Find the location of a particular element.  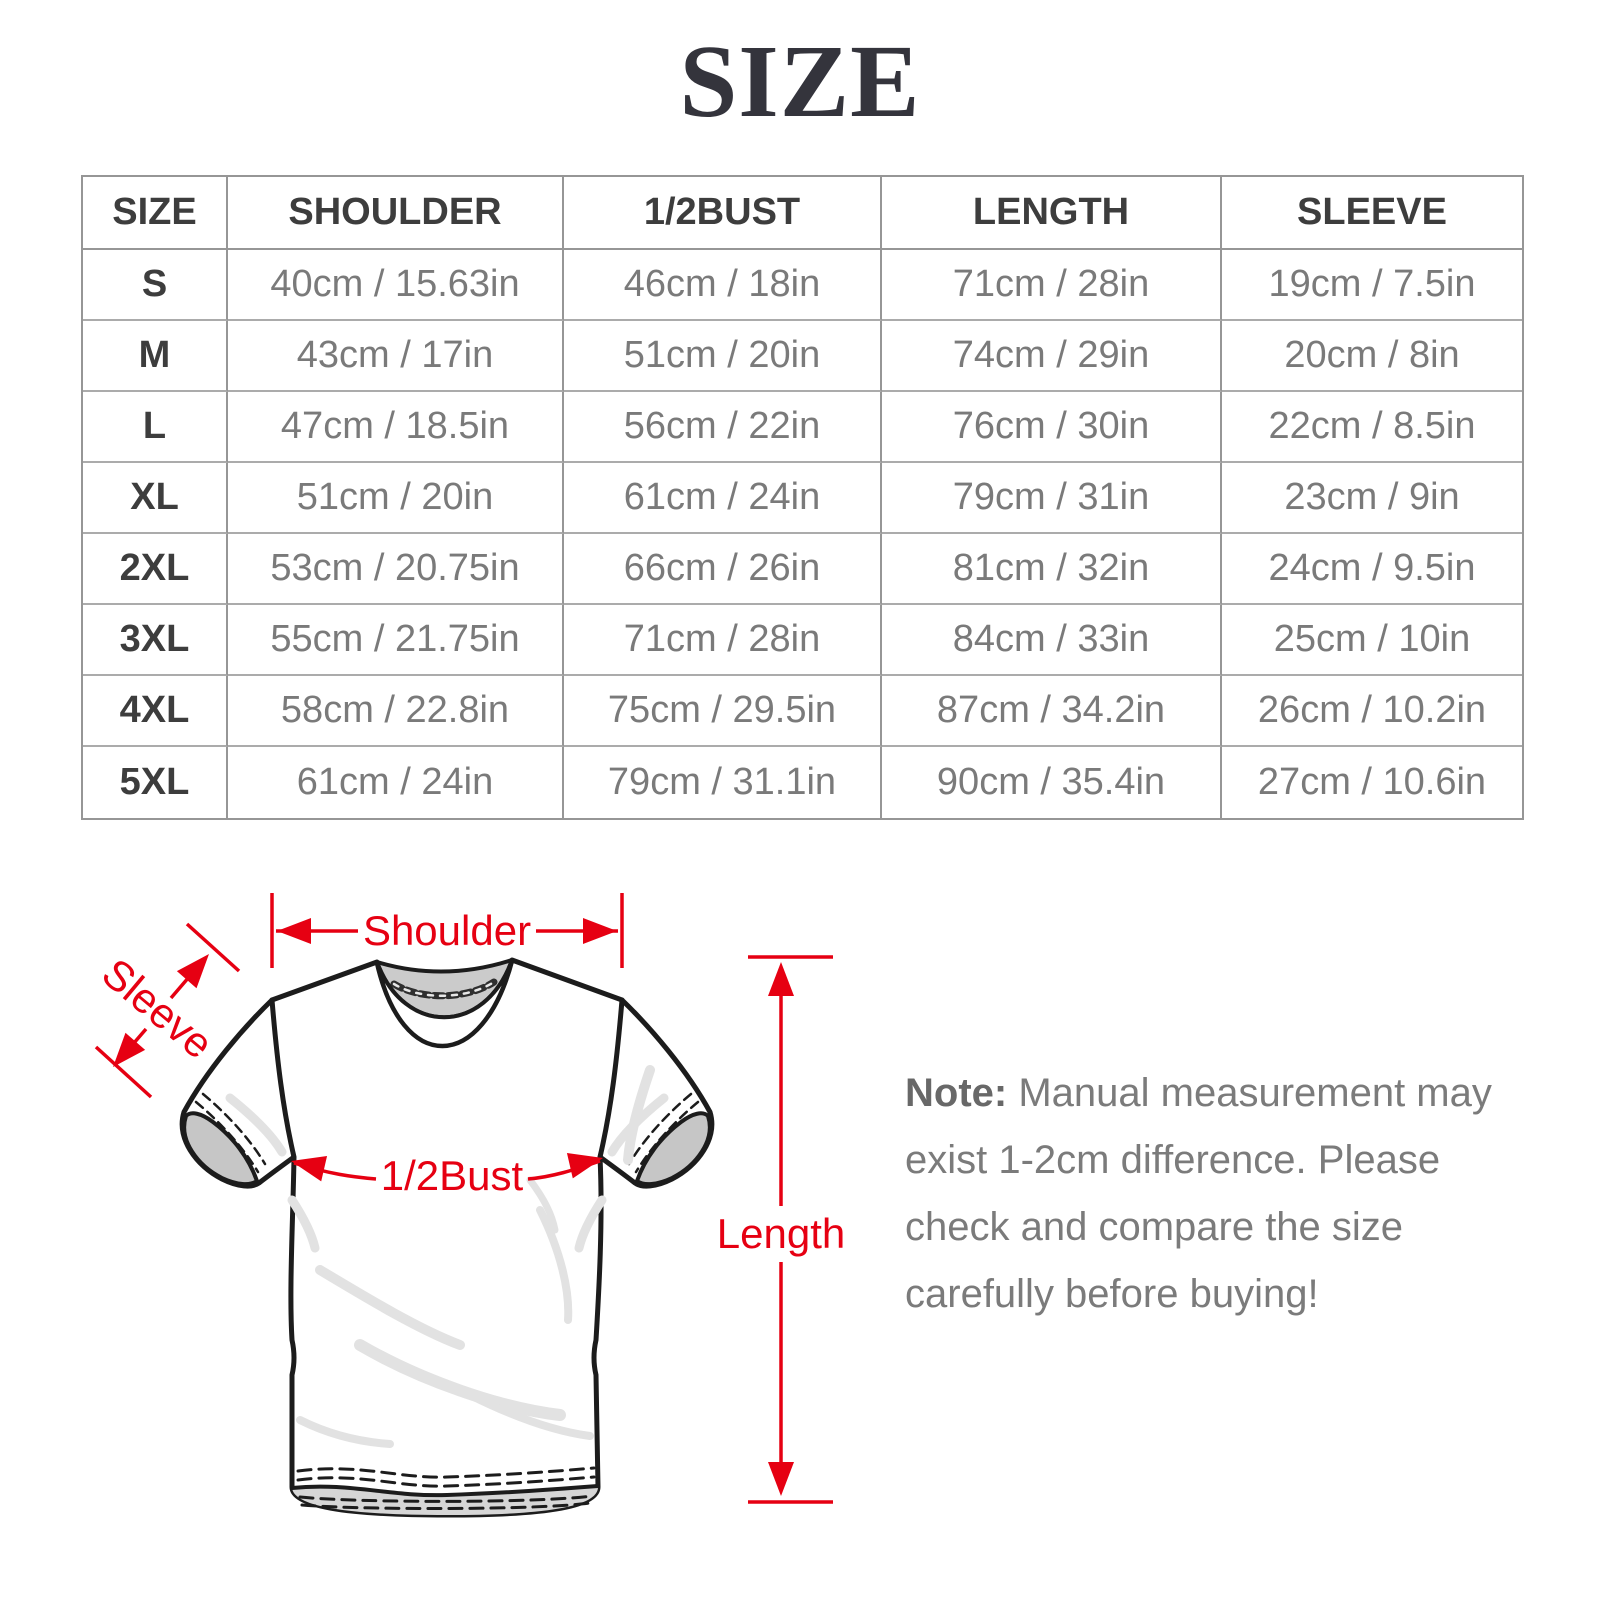

measurement-cell: 46cm / 18in is located at coordinates (723, 285).